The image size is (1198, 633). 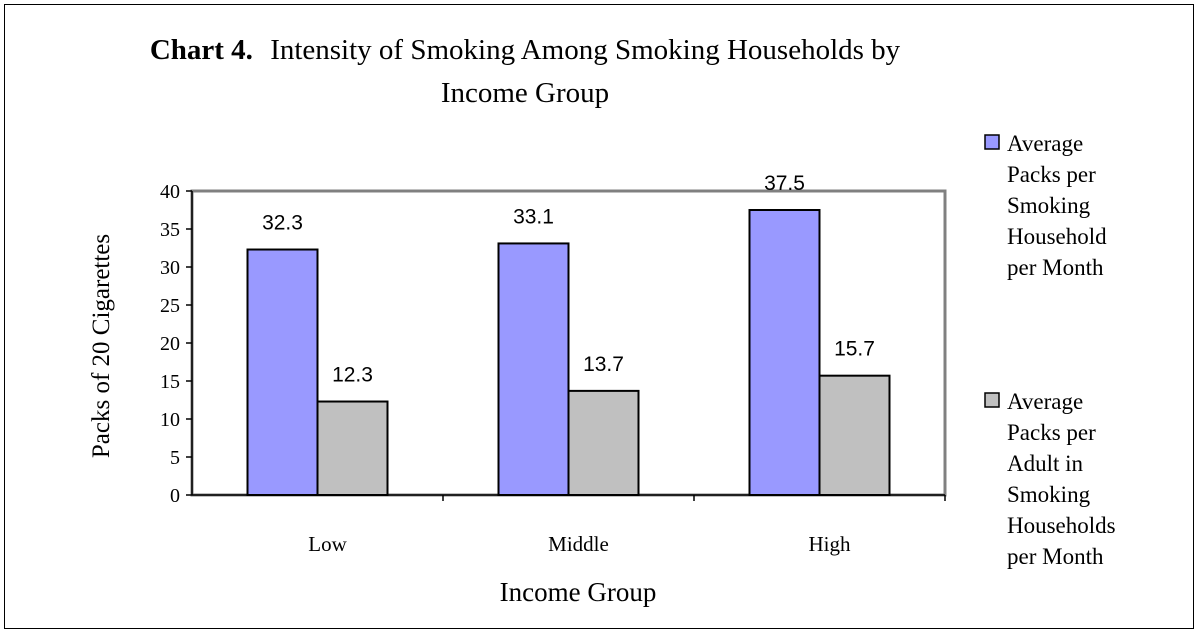 What do you see at coordinates (525, 93) in the screenshot?
I see `chart-title-line2: Income Group` at bounding box center [525, 93].